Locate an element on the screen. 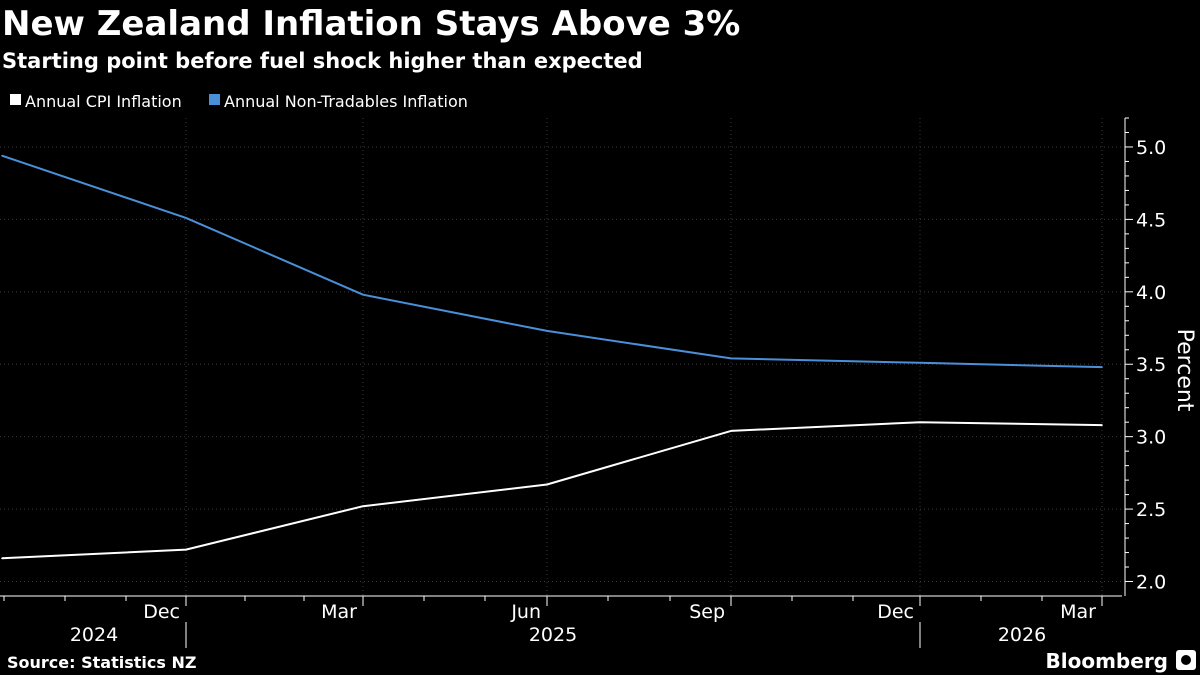  y-axis: 2.0 2.5 3.0 3.5 4.0 4.5 5.0 is located at coordinates (1145, 356).